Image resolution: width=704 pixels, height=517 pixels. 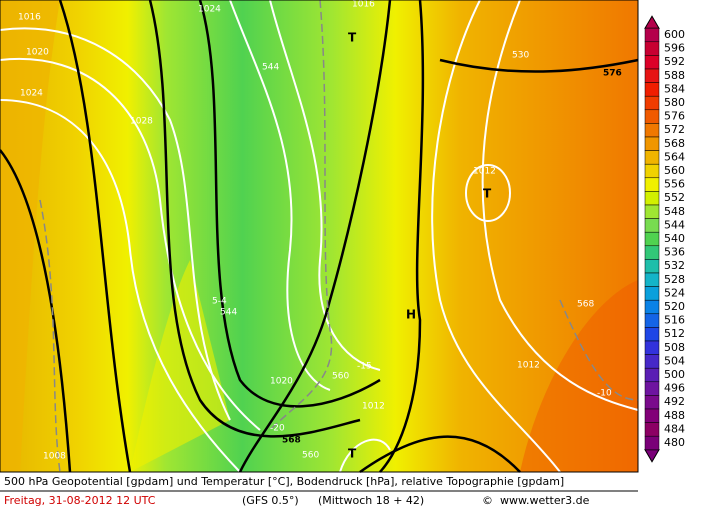 I want to click on legend-label: 560, so click(x=674, y=170).